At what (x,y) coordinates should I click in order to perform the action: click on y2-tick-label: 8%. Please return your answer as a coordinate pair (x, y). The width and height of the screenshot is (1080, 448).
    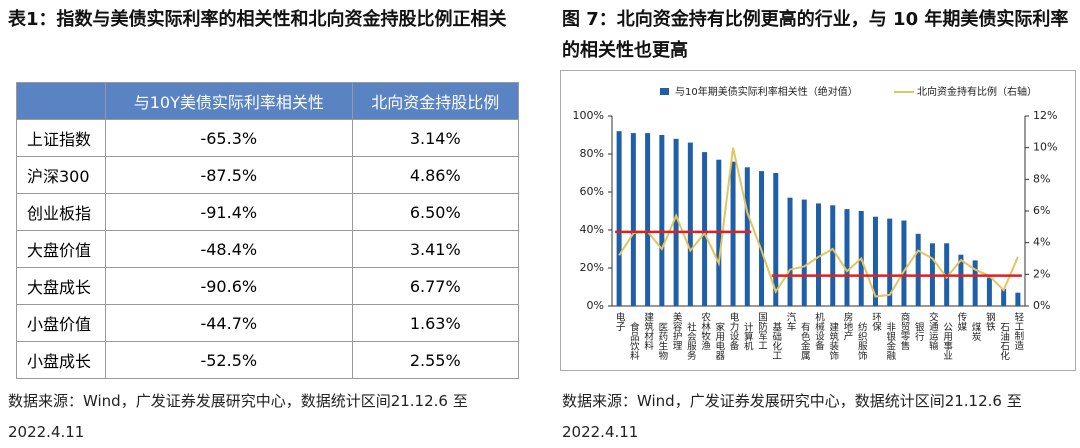
    Looking at the image, I should click on (1041, 178).